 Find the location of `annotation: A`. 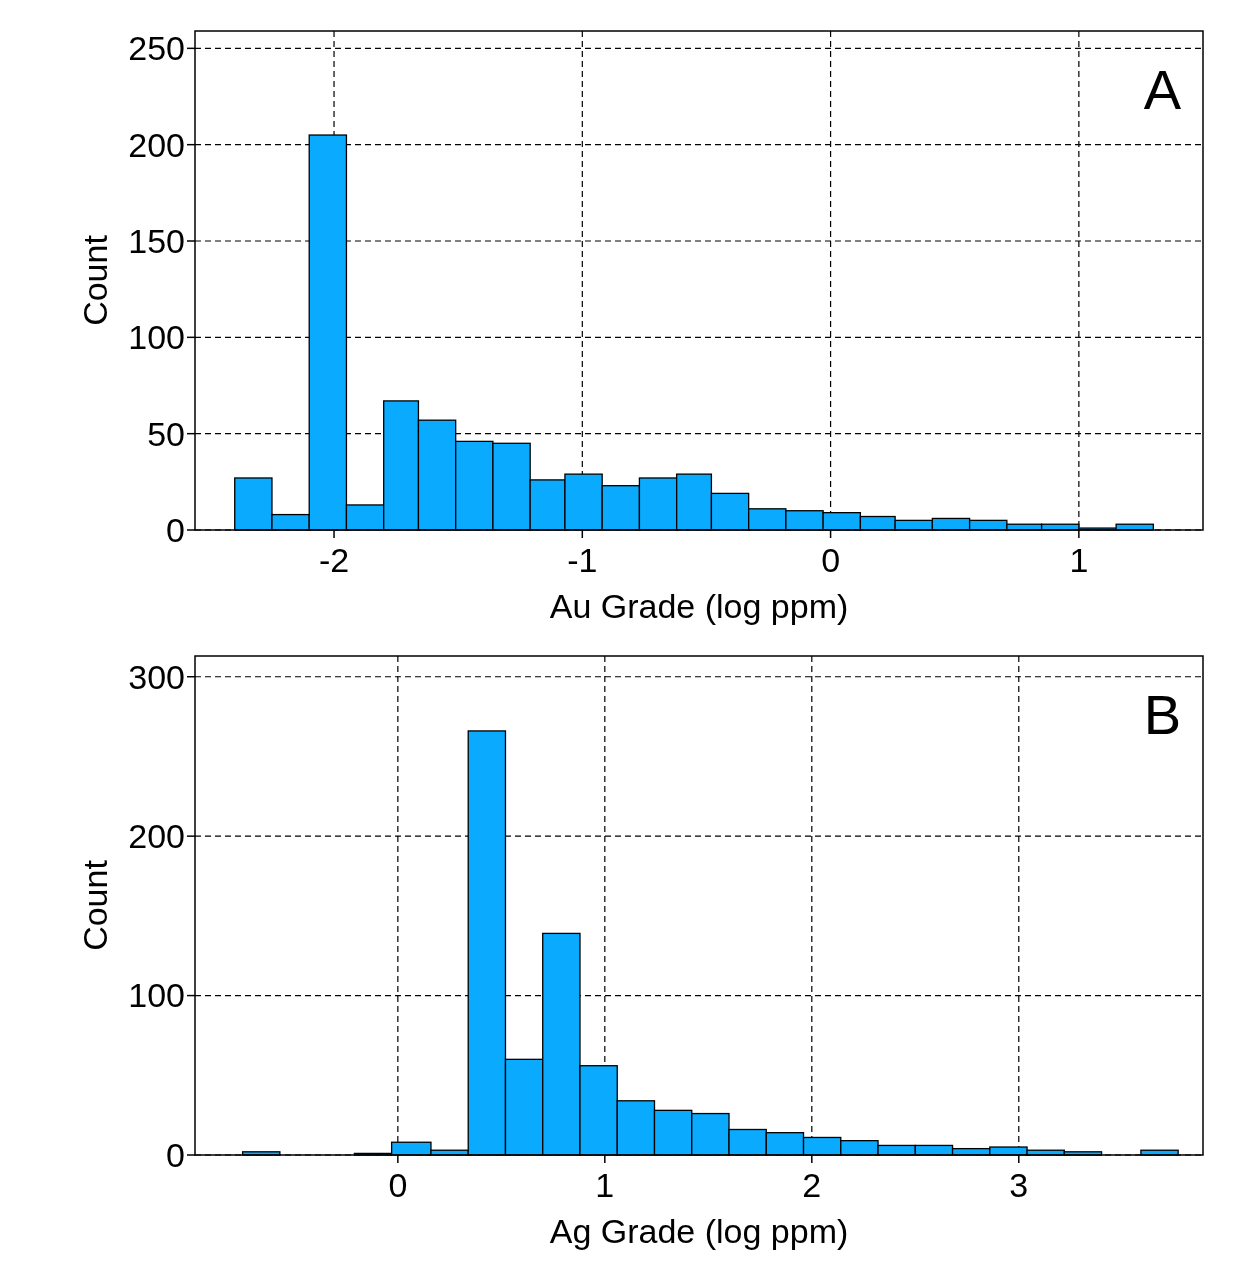

annotation: A is located at coordinates (1162, 89).